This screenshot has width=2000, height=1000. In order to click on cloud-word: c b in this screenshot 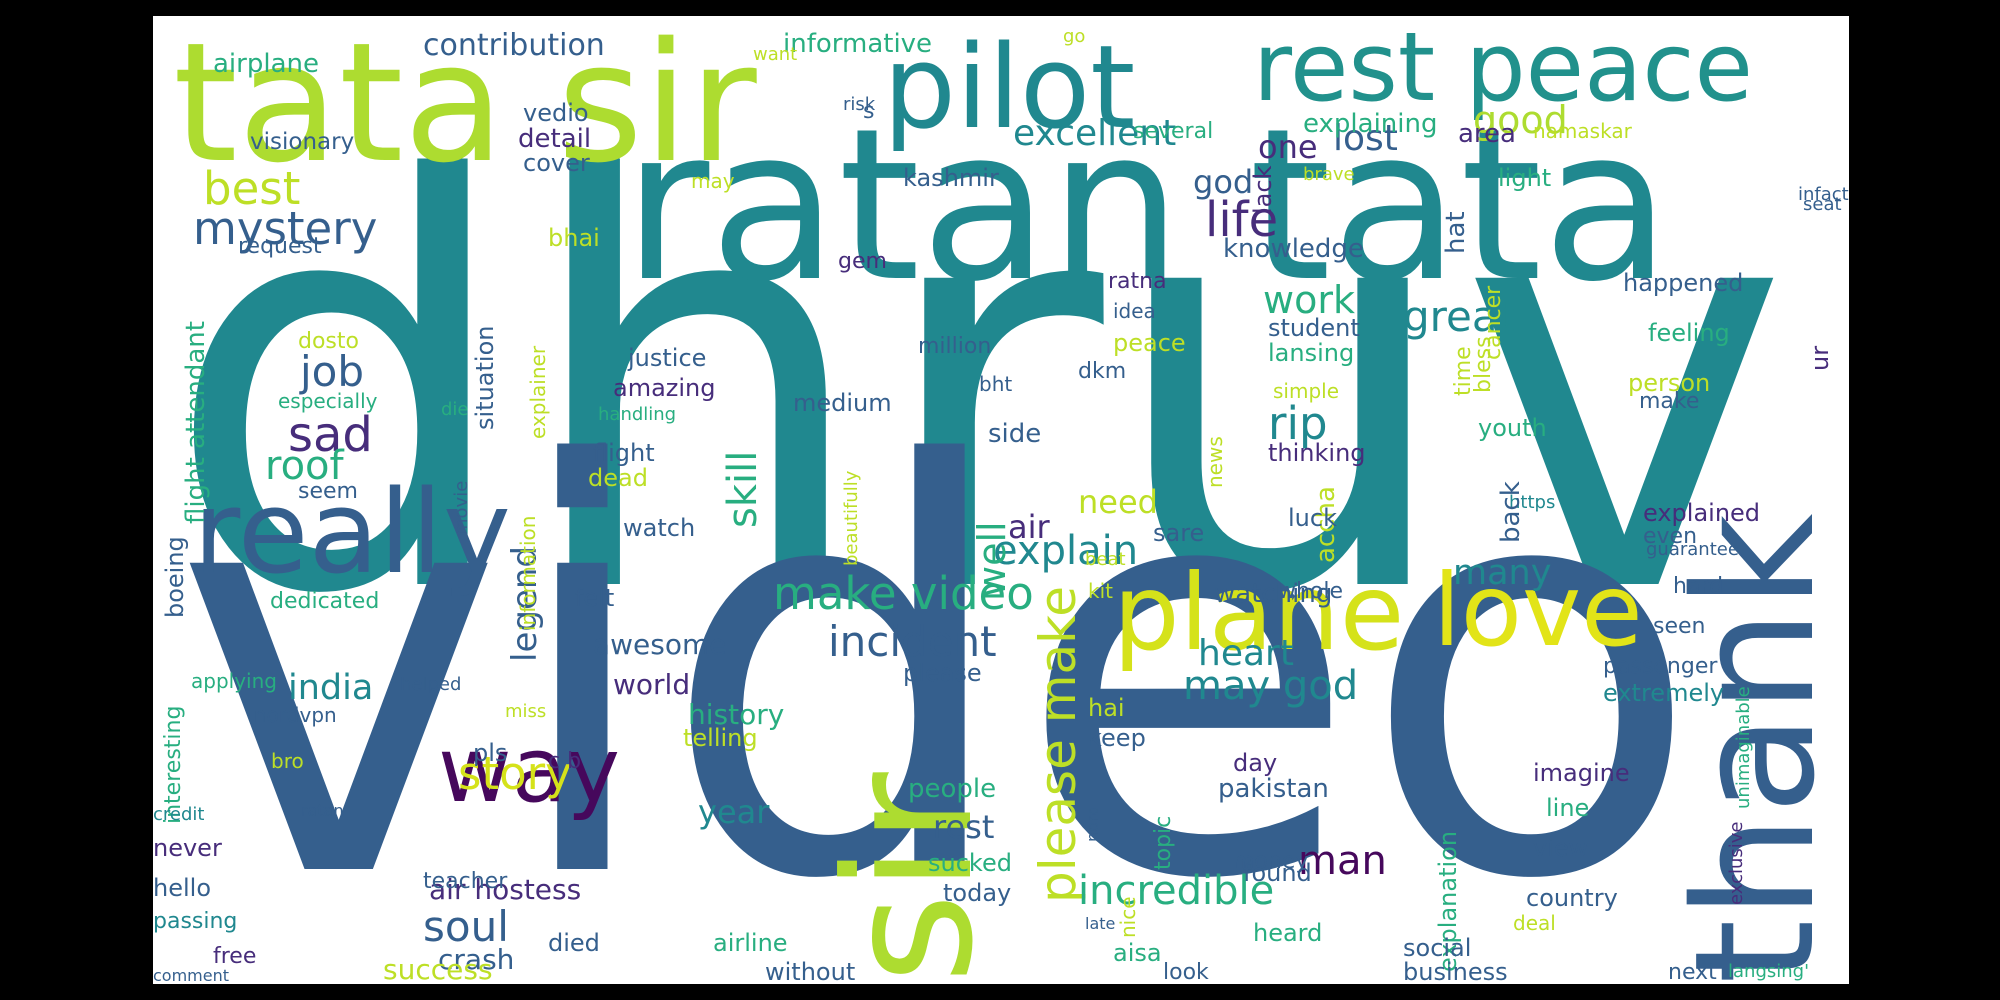, I will do `click(565, 761)`.